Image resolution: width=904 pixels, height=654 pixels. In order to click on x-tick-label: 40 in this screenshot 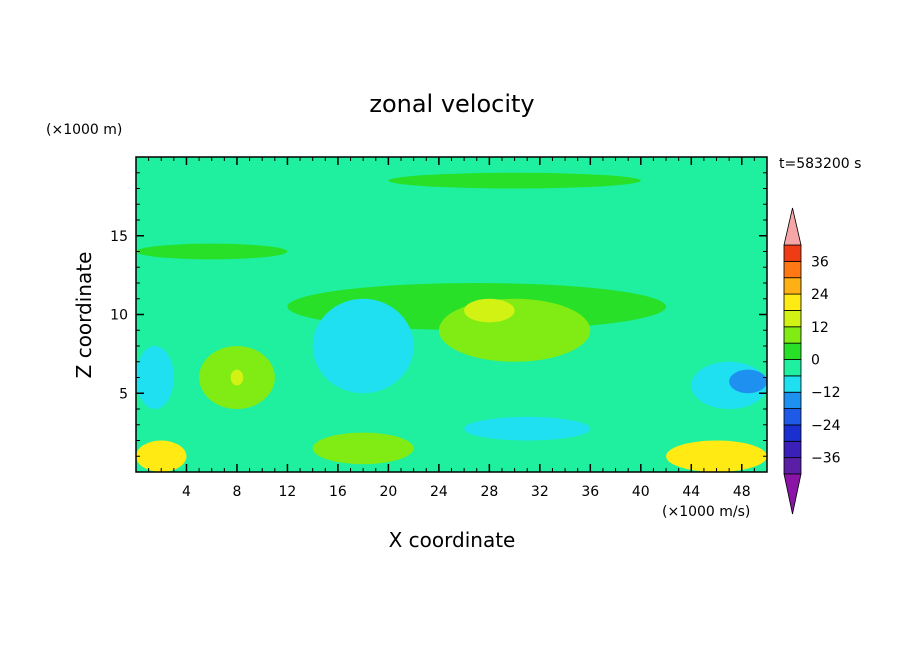, I will do `click(641, 492)`.